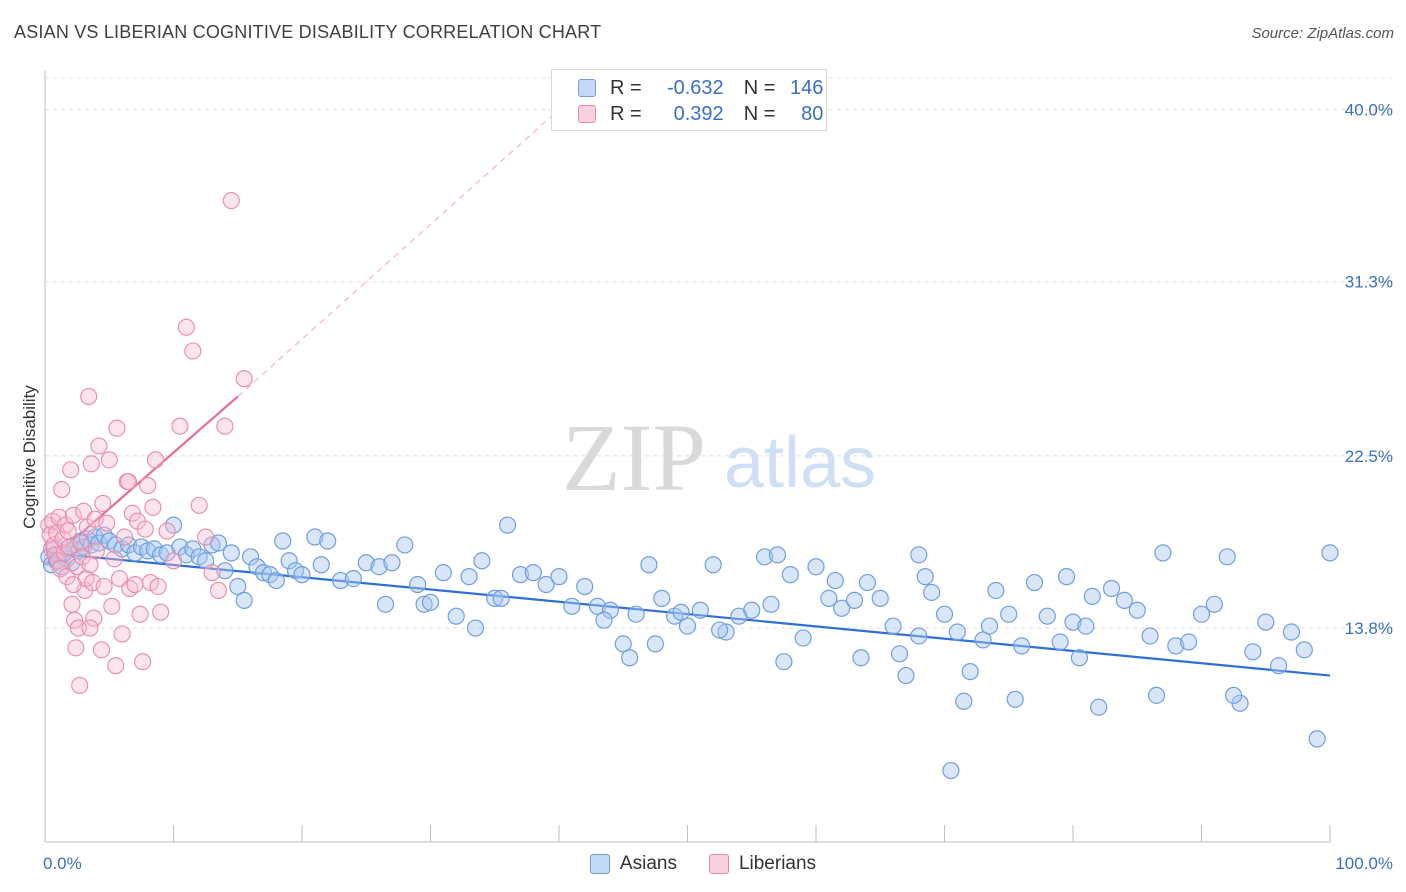  I want to click on asians-legend-swatch, so click(599, 864).